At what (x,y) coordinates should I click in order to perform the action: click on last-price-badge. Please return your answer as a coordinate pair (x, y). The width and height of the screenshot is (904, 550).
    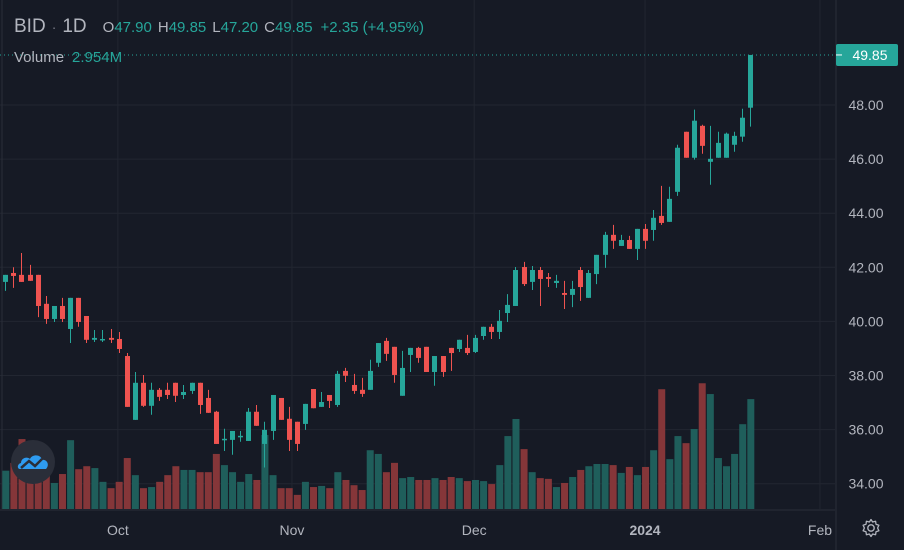
    Looking at the image, I should click on (867, 54).